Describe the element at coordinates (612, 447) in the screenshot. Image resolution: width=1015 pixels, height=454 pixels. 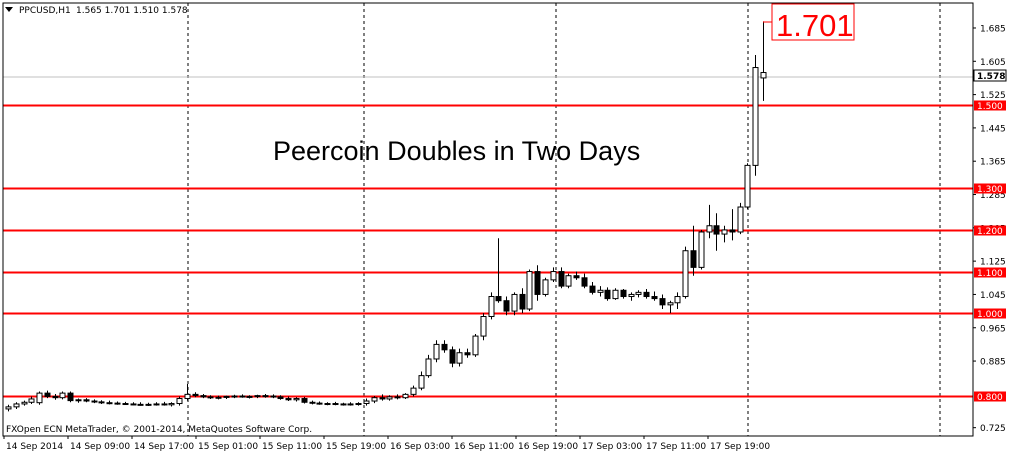
I see `x-tick-label: 17 Sep 03:00` at that location.